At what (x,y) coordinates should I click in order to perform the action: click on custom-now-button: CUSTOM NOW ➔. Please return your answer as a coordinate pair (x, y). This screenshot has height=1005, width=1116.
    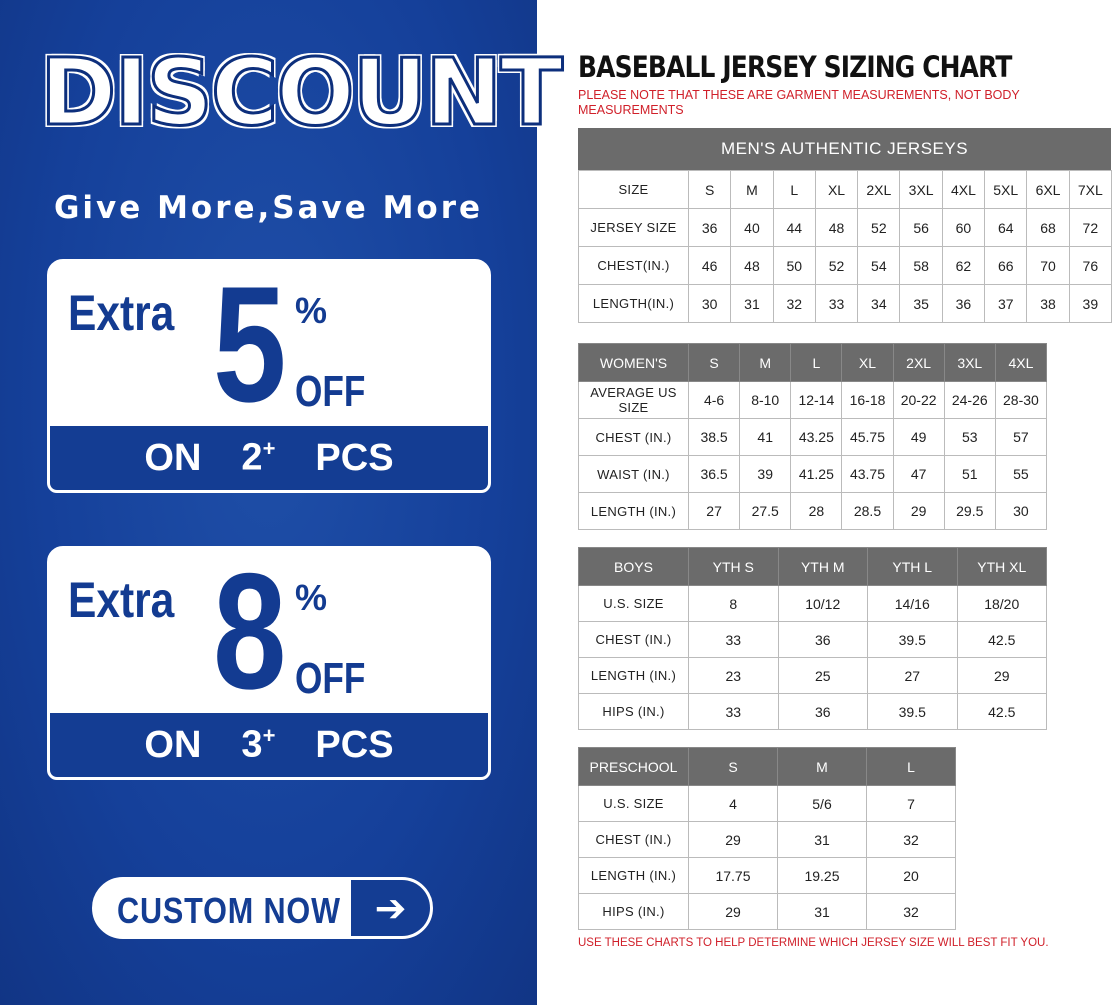
    Looking at the image, I should click on (262, 908).